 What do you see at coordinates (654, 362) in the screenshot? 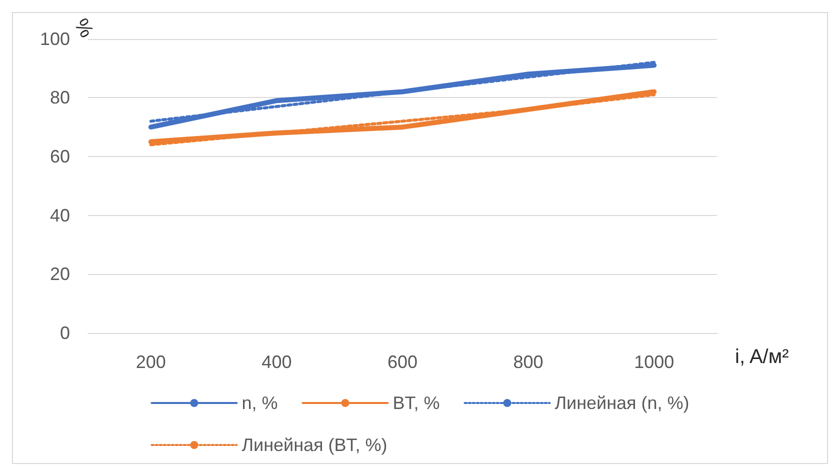
I see `x-tick-label: 1000` at bounding box center [654, 362].